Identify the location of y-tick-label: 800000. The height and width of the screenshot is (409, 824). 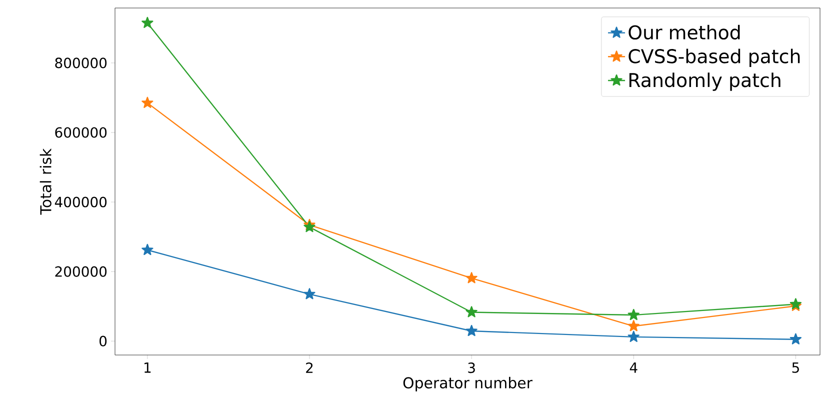
(81, 63).